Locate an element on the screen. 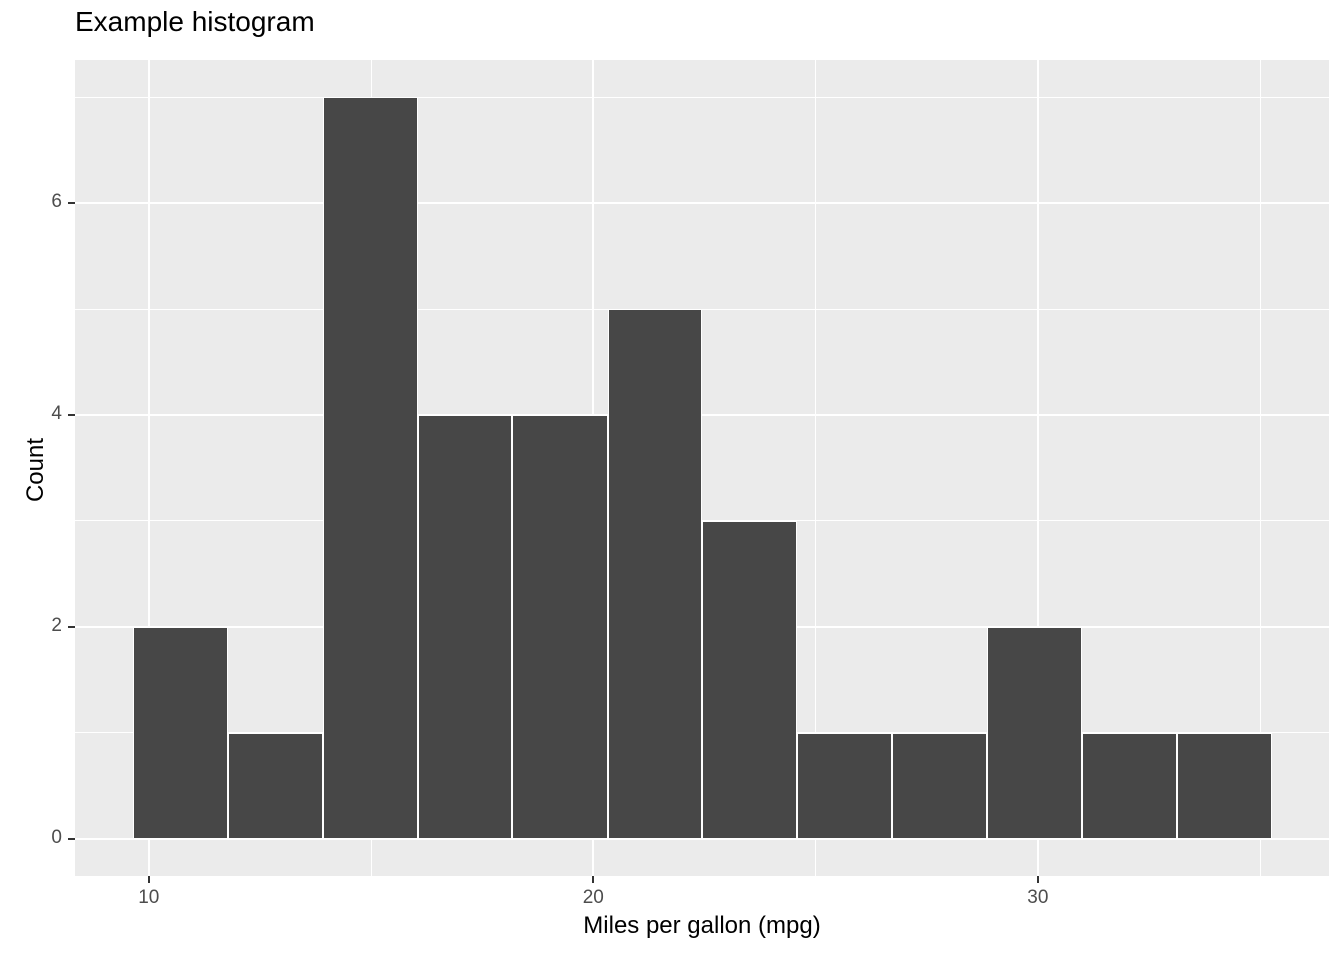 Image resolution: width=1344 pixels, height=960 pixels. chart-title: Example histogram is located at coordinates (195, 21).